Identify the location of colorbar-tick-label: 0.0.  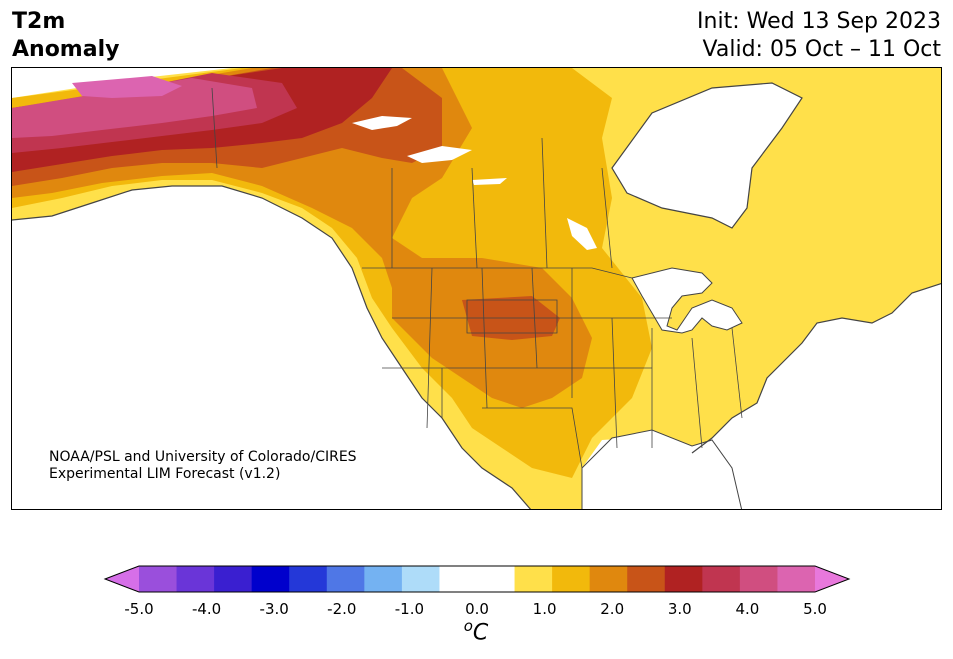
(477, 609).